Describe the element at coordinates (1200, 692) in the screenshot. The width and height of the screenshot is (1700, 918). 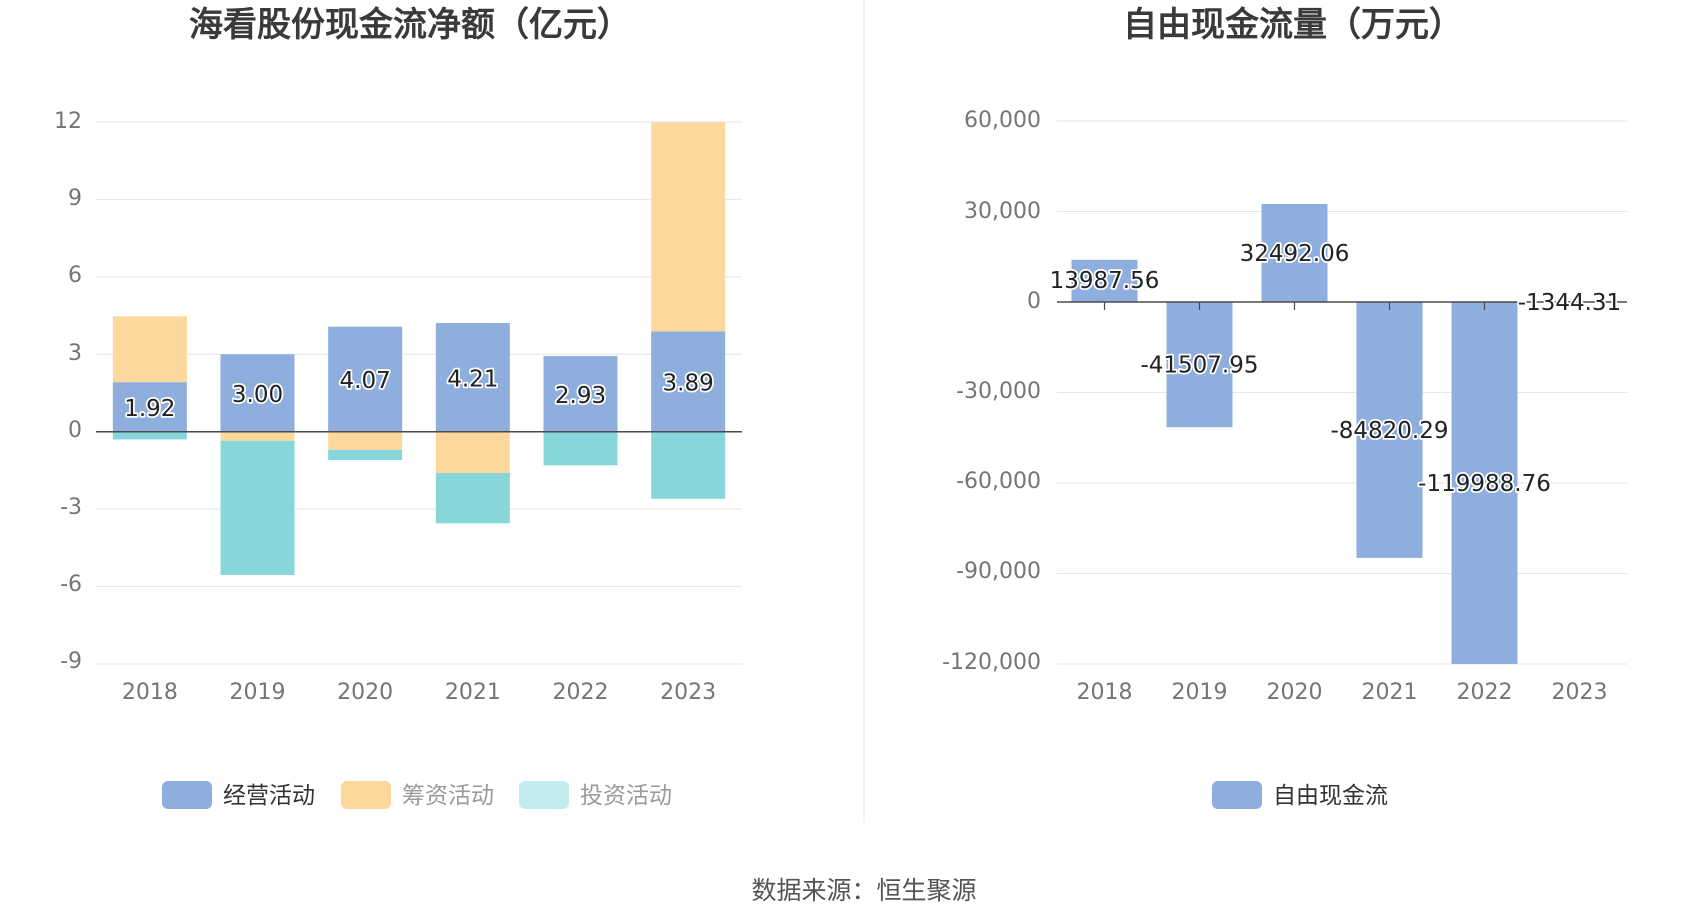
I see `right-x-tick: 2019` at that location.